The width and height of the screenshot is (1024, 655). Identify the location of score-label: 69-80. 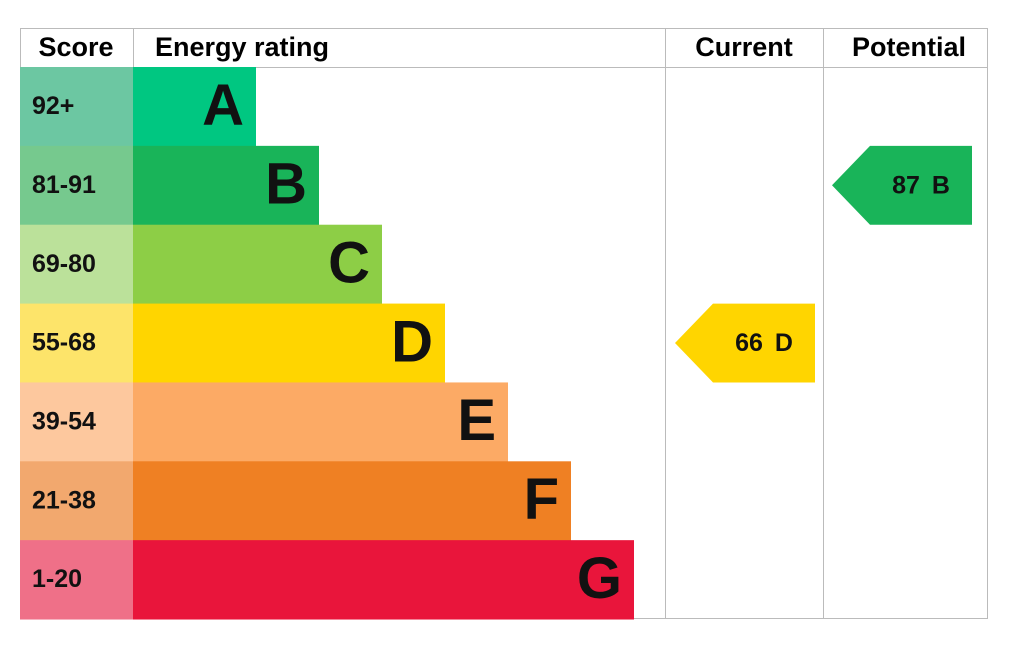
(64, 264).